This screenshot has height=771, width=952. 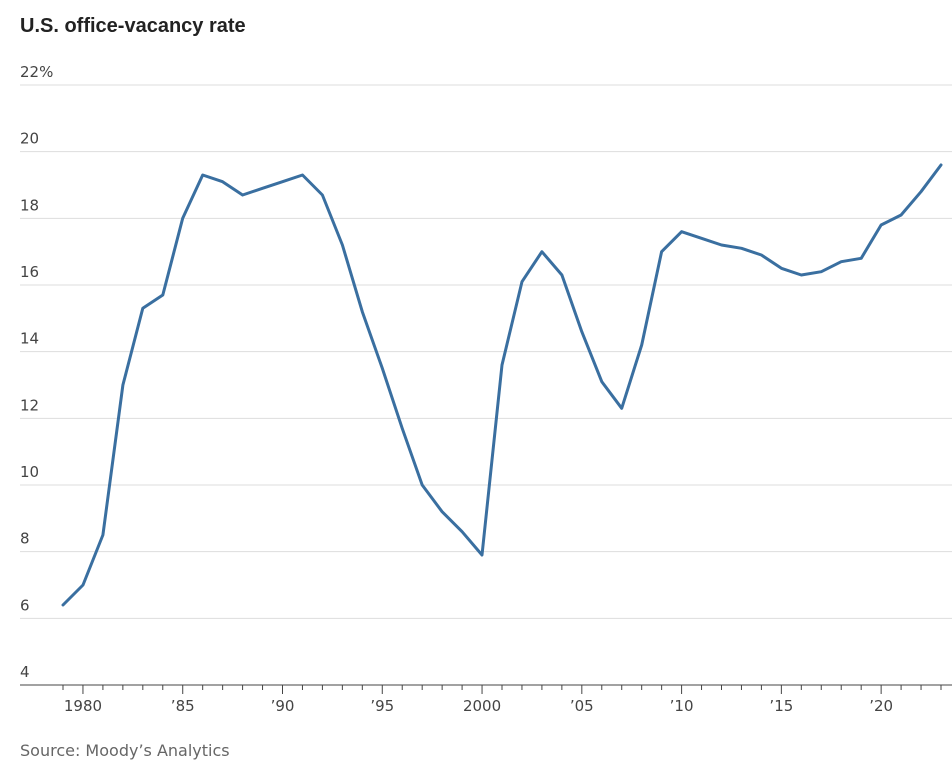 I want to click on x-tick-label: ’10, so click(x=682, y=706).